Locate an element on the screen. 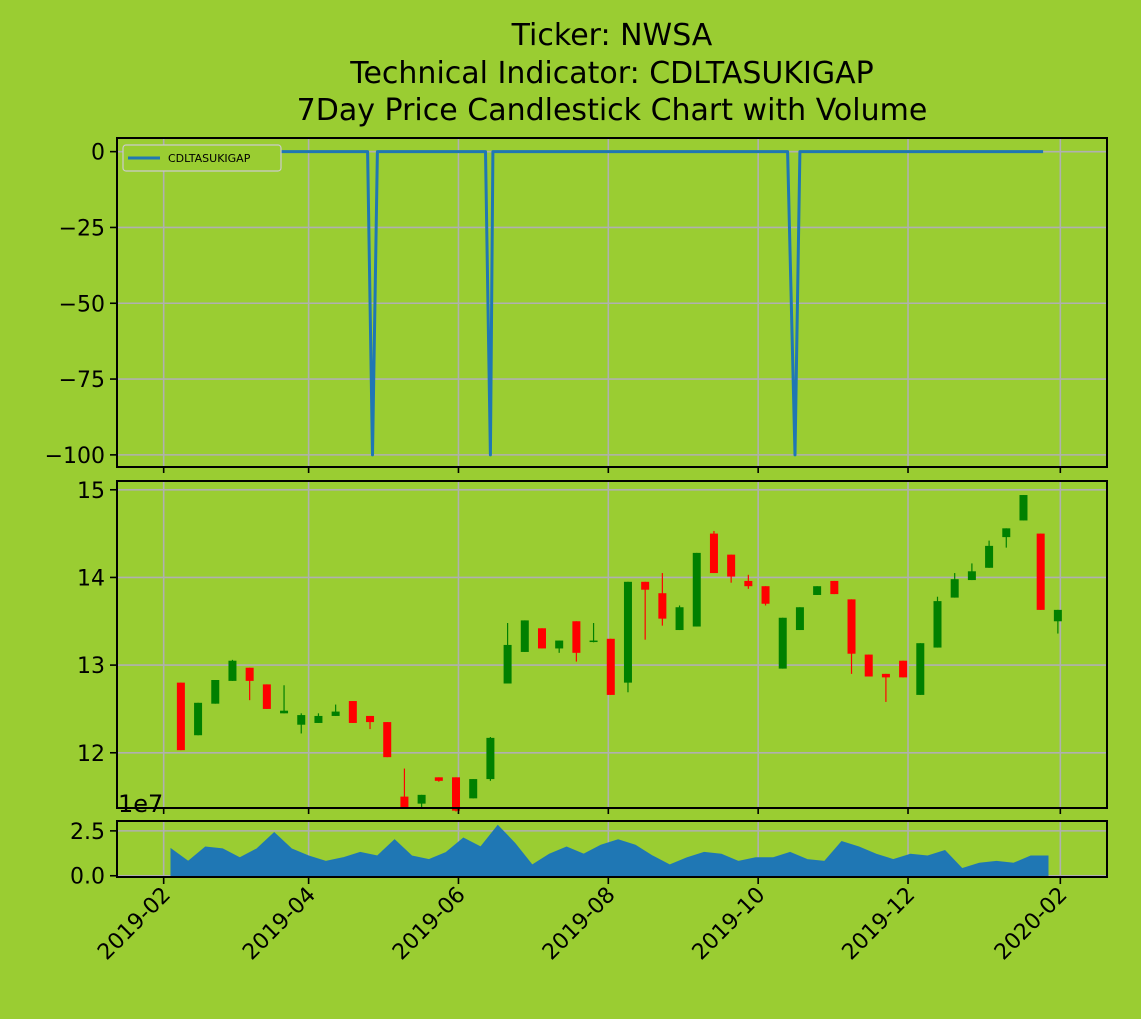 The width and height of the screenshot is (1141, 1019). volume-panel: 0.0 2.5 is located at coordinates (589, 855).